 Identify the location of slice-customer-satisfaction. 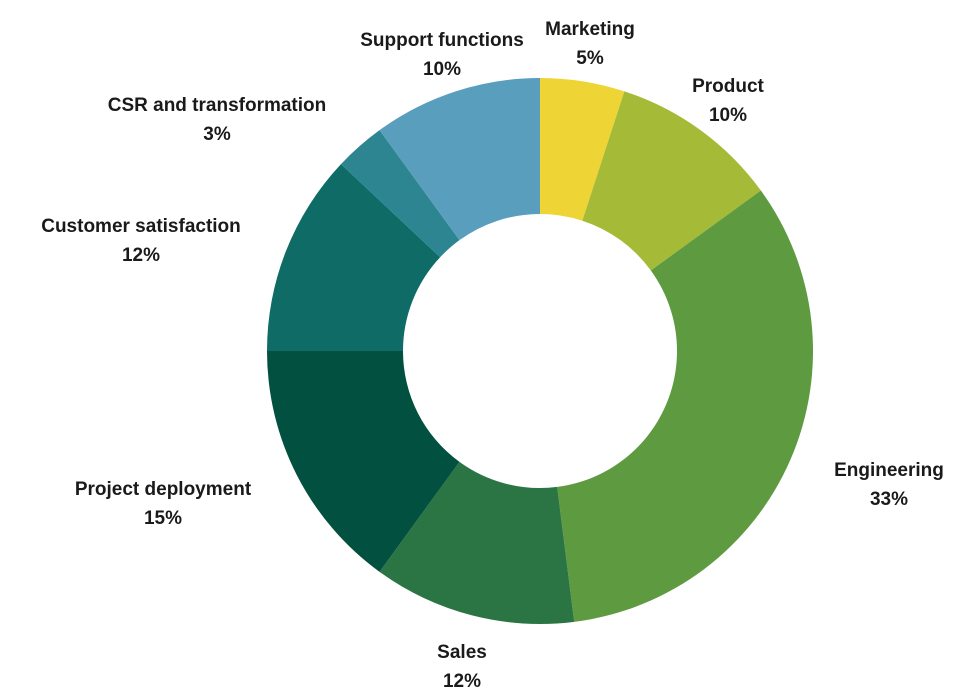
(354, 257).